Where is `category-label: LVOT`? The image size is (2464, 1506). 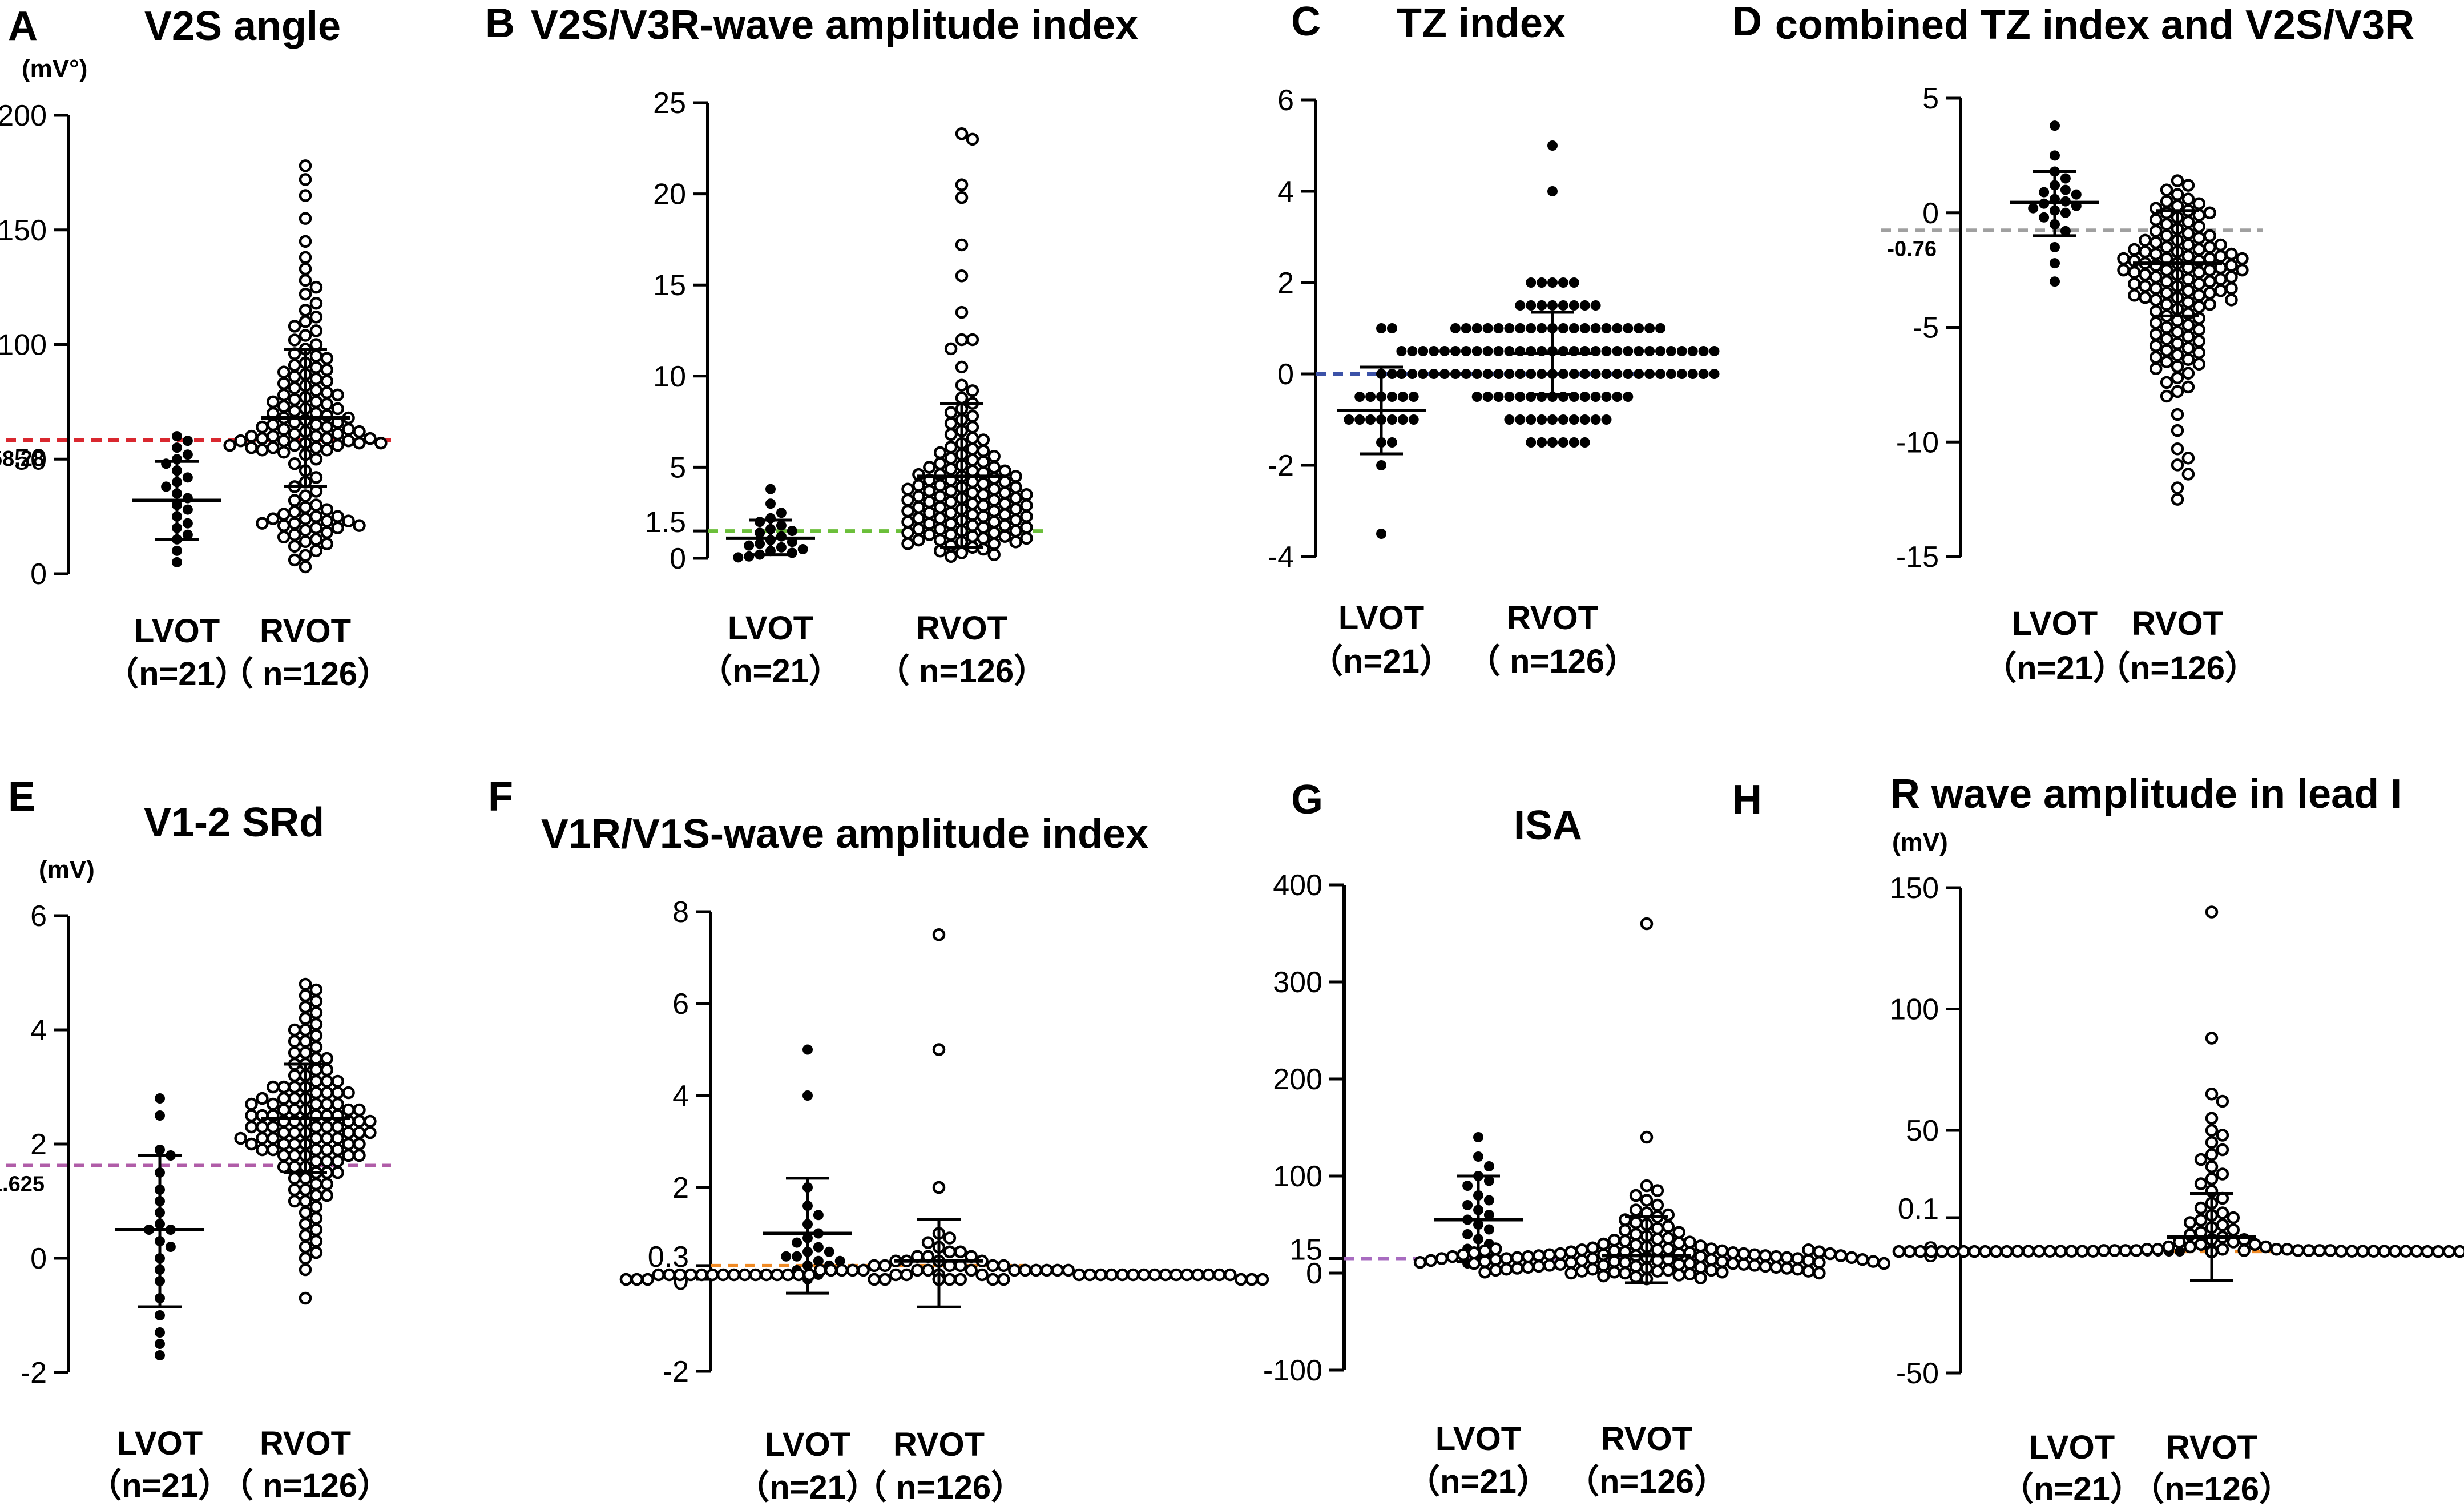 category-label: LVOT is located at coordinates (160, 1443).